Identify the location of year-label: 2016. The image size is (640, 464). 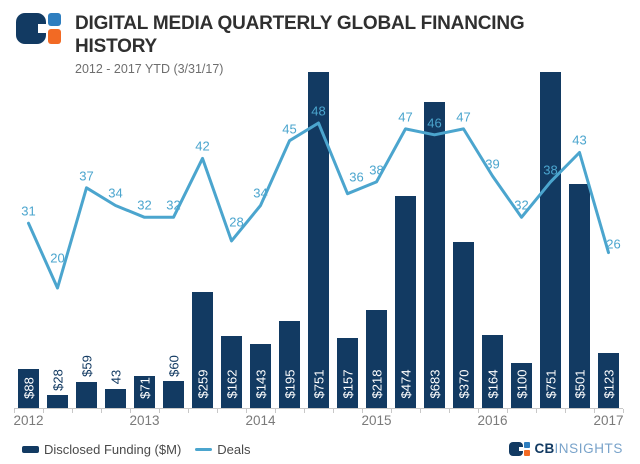
(492, 420).